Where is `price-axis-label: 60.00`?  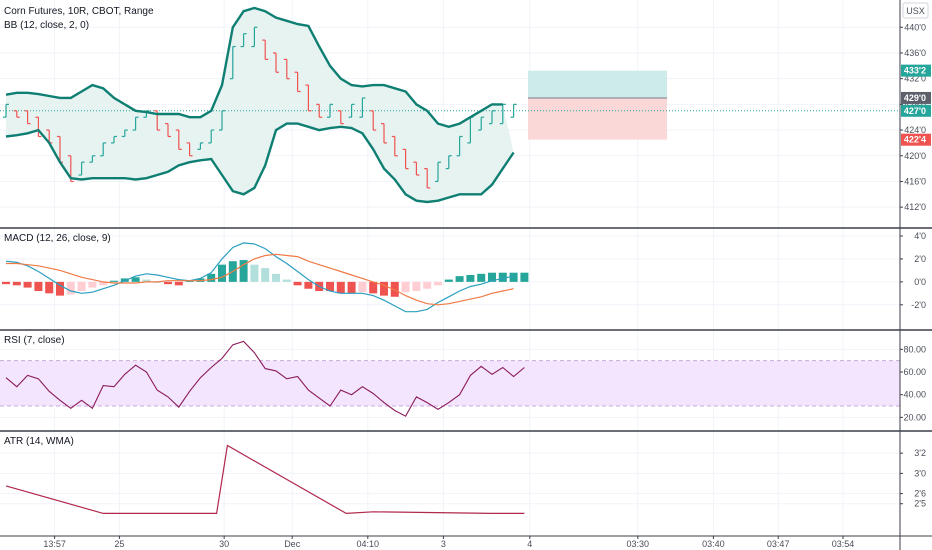 price-axis-label: 60.00 is located at coordinates (914, 372).